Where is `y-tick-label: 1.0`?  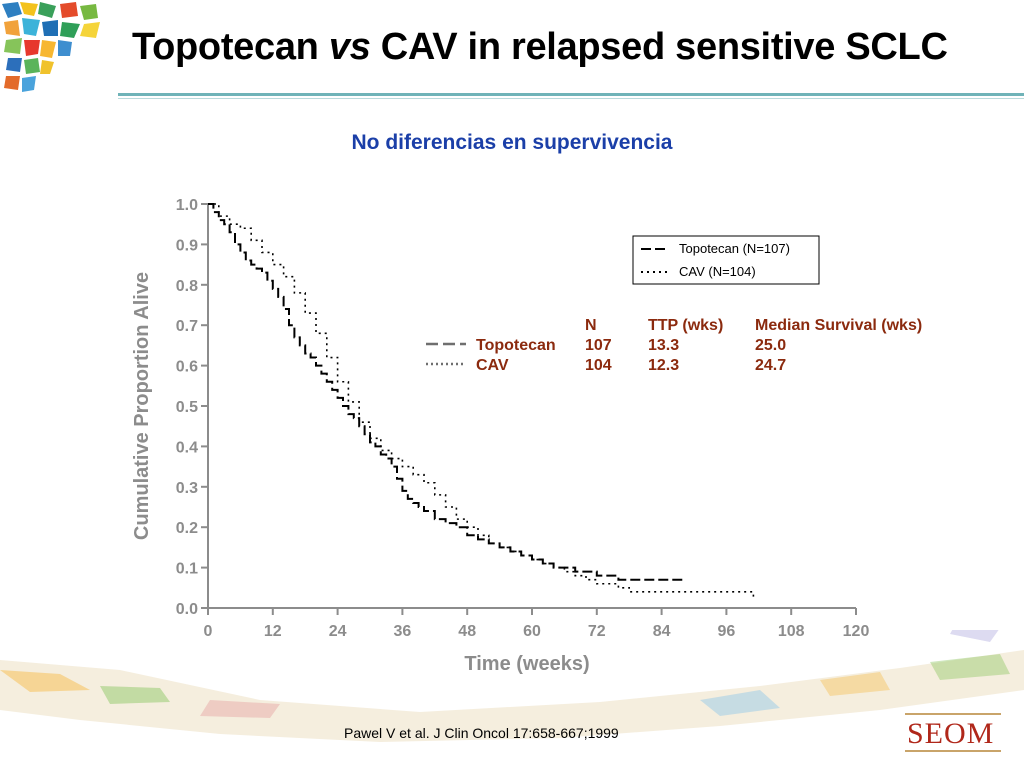 y-tick-label: 1.0 is located at coordinates (187, 205).